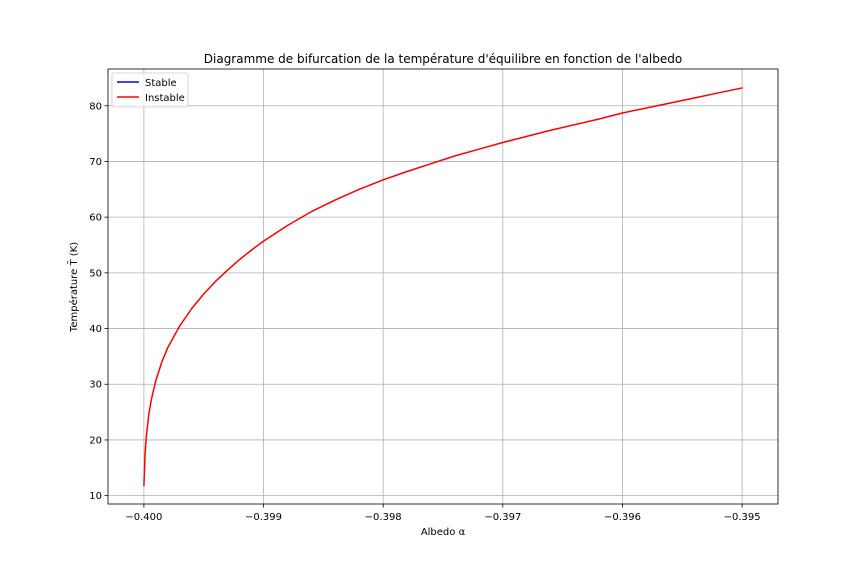  Describe the element at coordinates (95, 106) in the screenshot. I see `y-tick-label: 80` at that location.